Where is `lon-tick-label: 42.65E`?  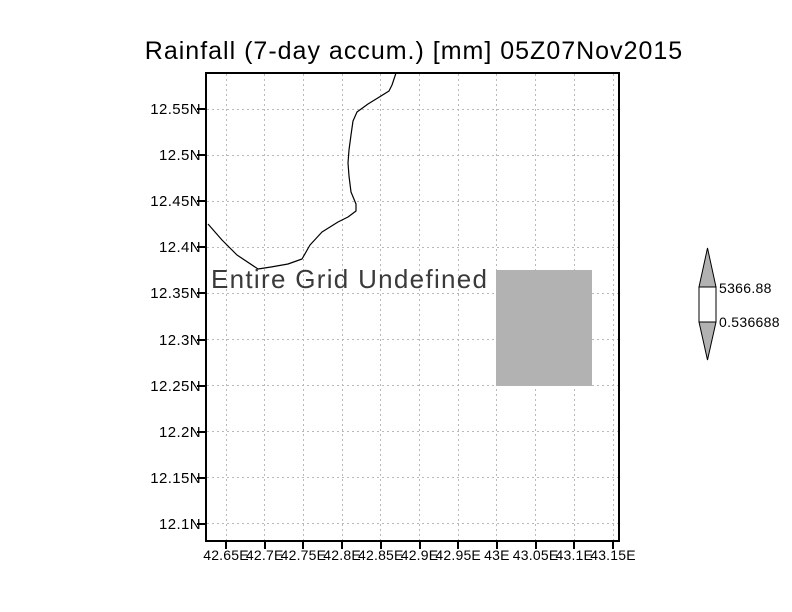 lon-tick-label: 42.65E is located at coordinates (226, 555).